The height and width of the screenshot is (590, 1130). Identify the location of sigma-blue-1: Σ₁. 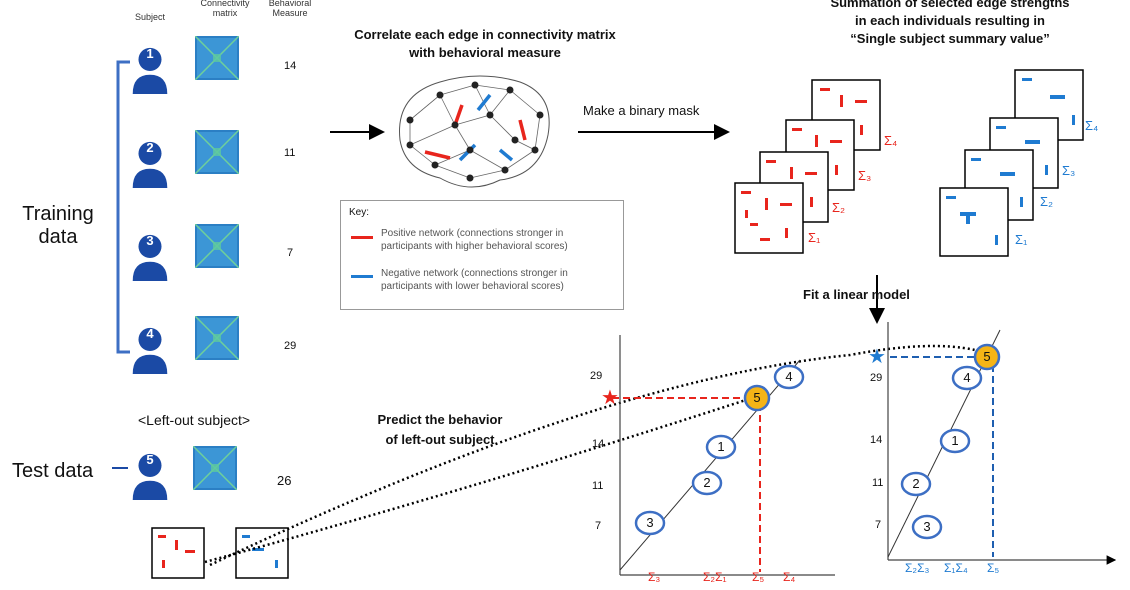
(1021, 239).